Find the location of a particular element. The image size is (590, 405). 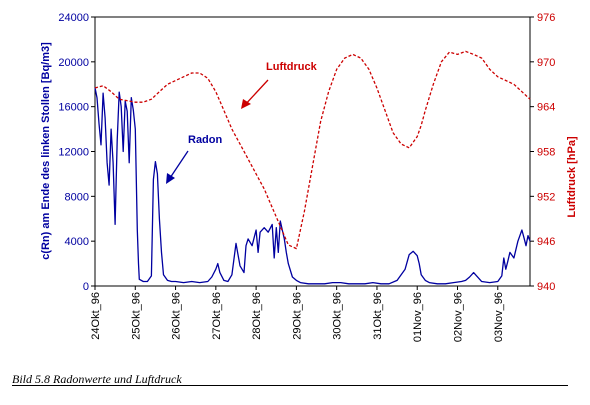

right-tick-label: 958 is located at coordinates (546, 153).